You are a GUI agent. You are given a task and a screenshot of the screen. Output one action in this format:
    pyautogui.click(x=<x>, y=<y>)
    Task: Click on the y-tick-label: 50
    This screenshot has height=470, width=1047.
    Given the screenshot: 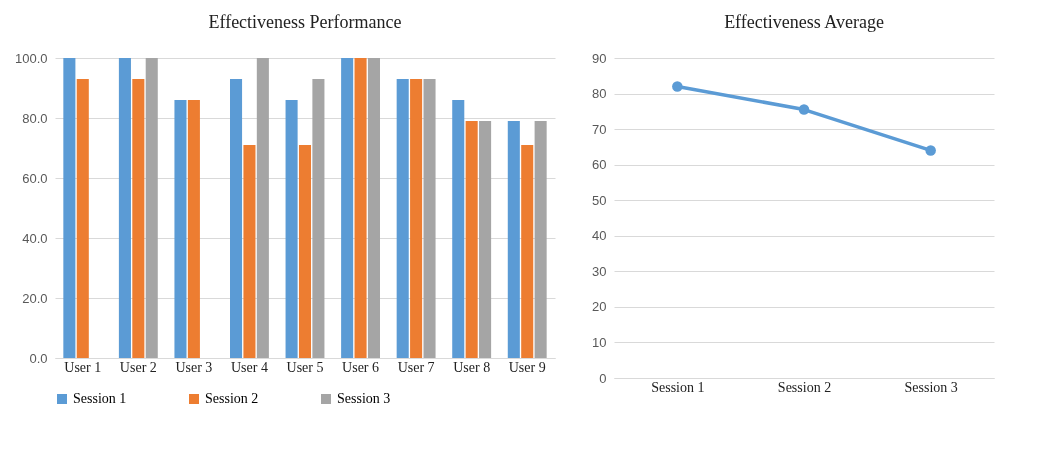 What is the action you would take?
    pyautogui.click(x=599, y=200)
    